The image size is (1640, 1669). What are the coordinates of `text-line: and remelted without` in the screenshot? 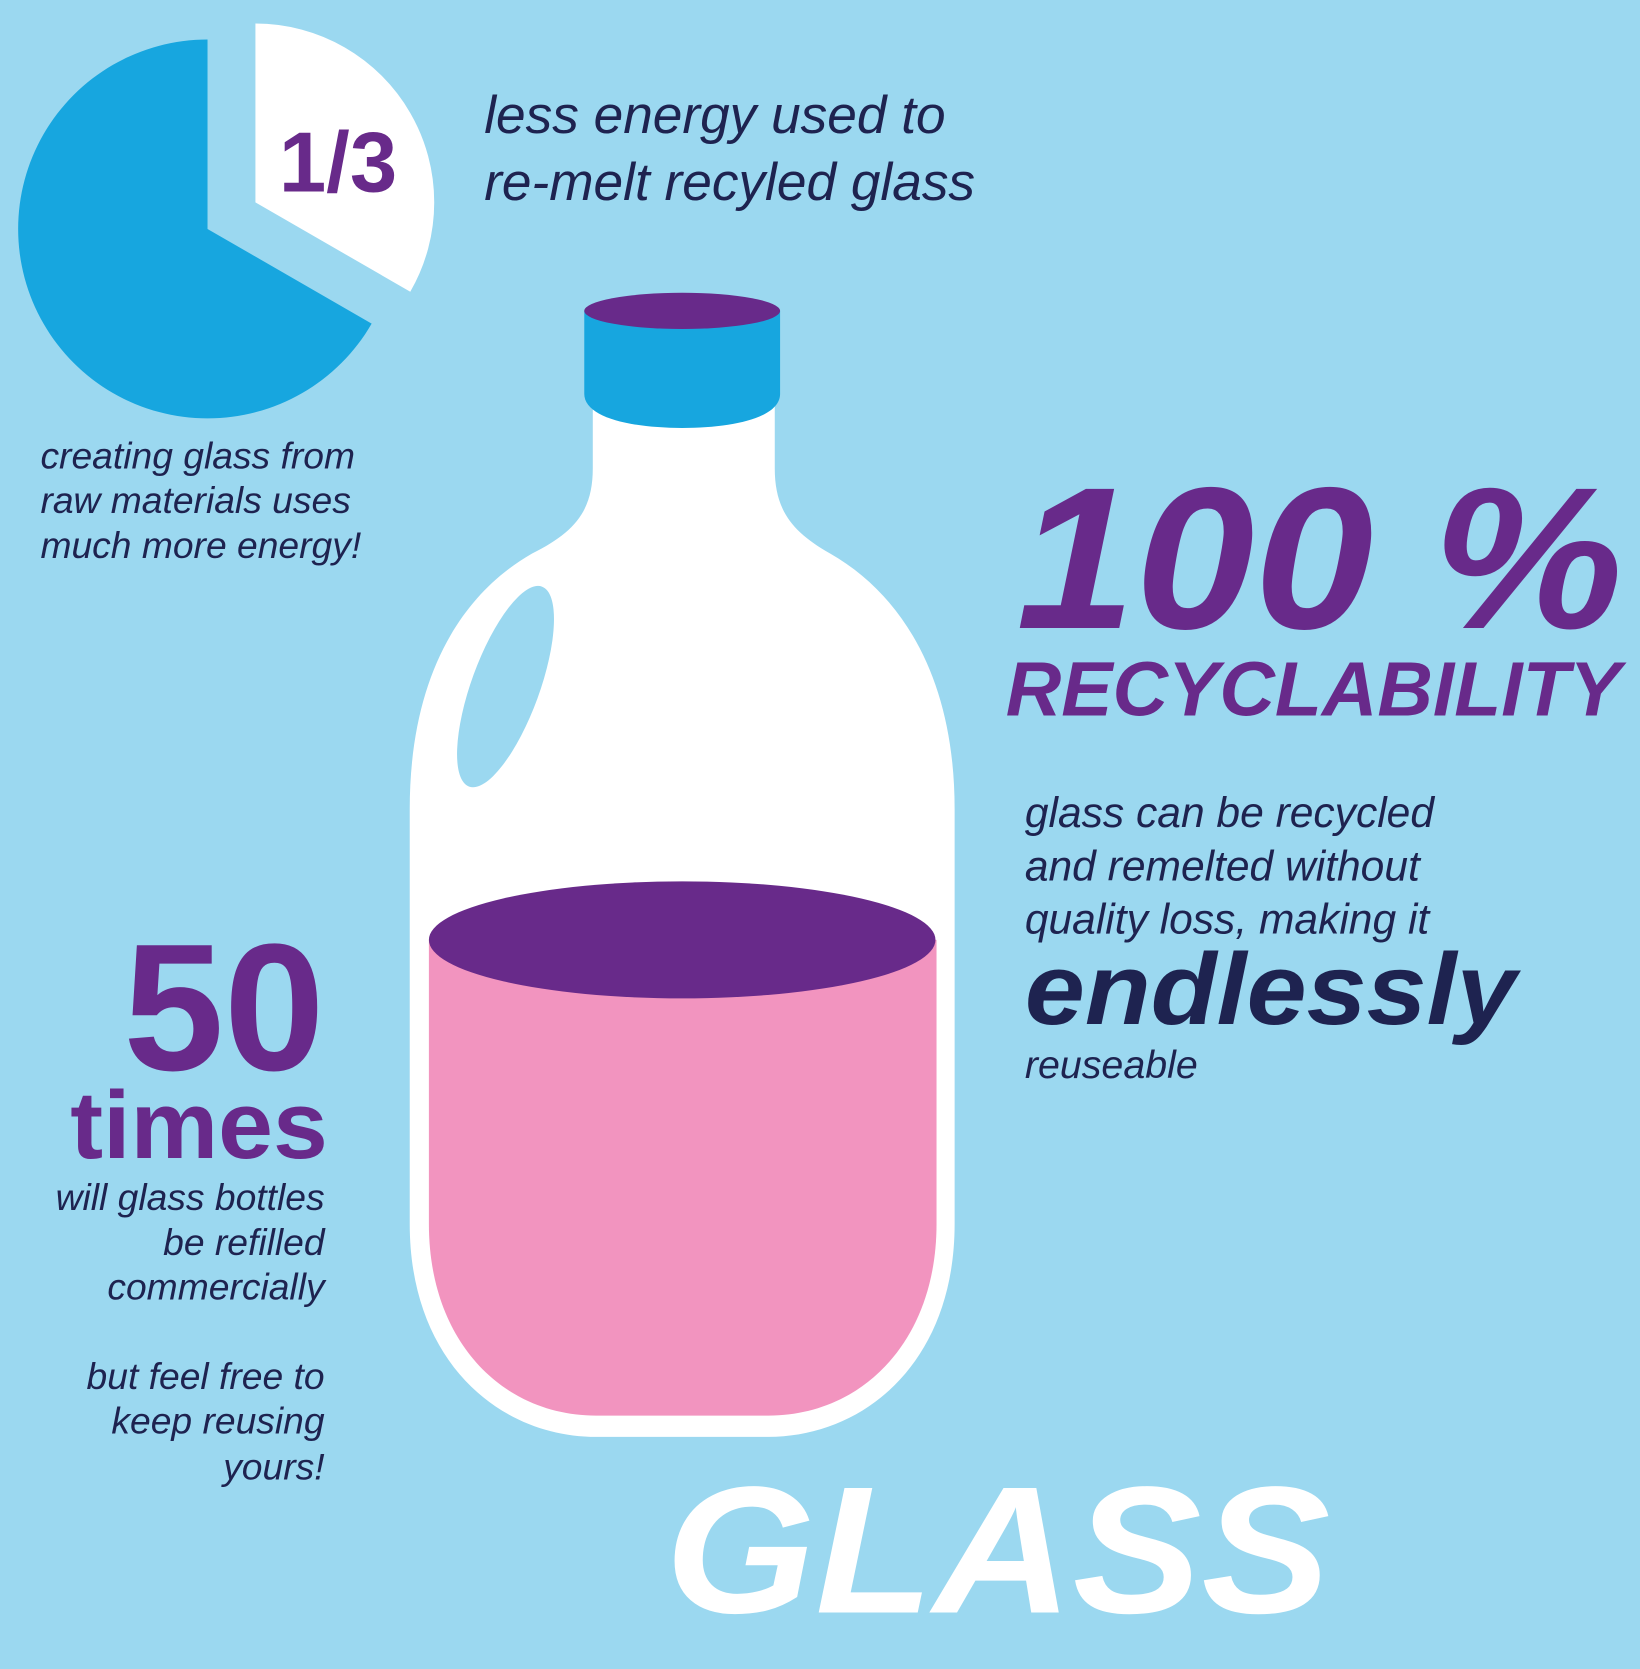 It's located at (1223, 866).